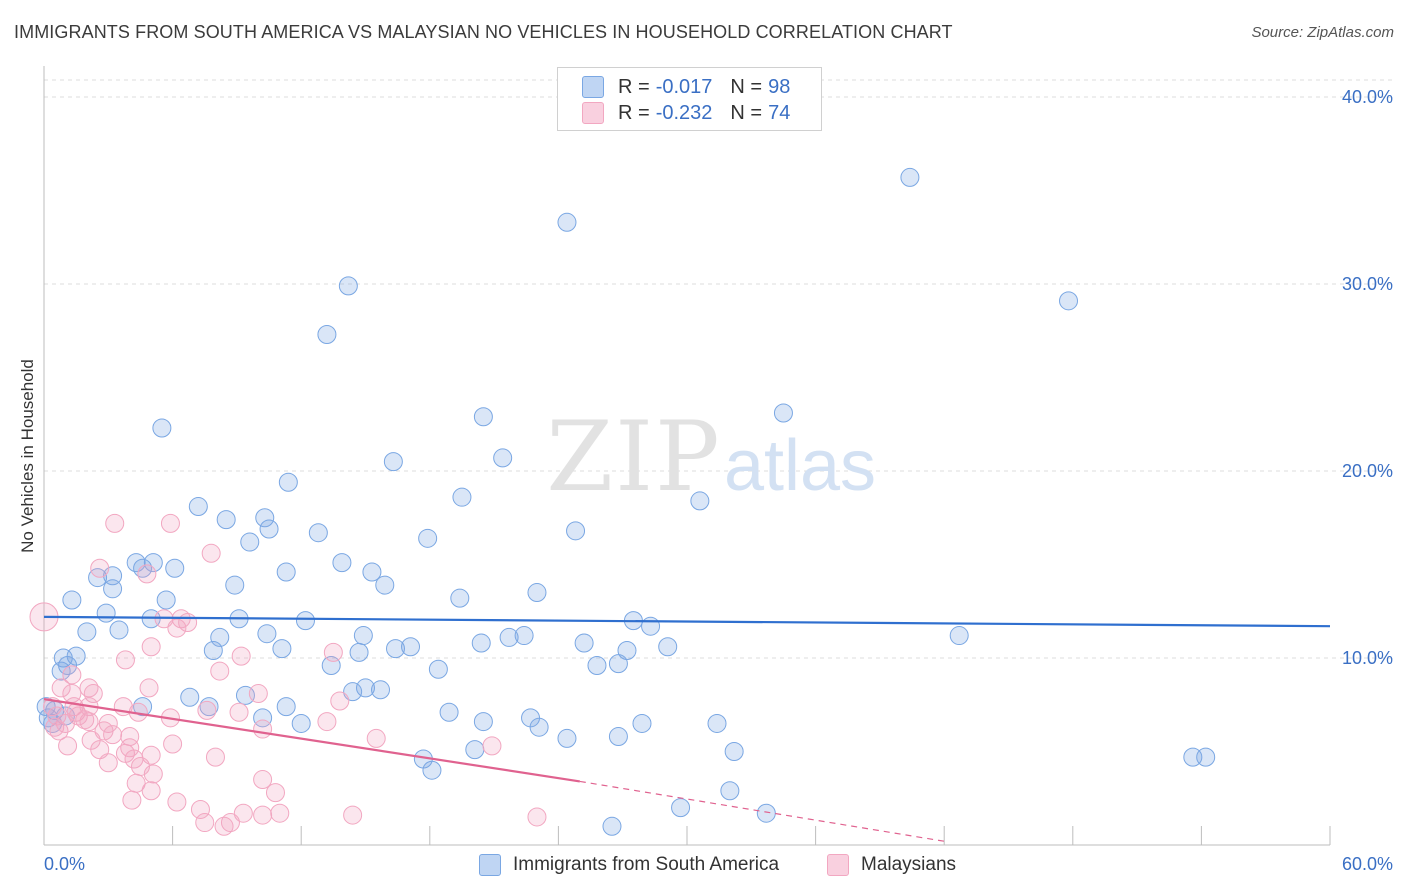 The image size is (1406, 892). Describe the element at coordinates (800, 466) in the screenshot. I see `watermark-atlas: atlas` at that location.